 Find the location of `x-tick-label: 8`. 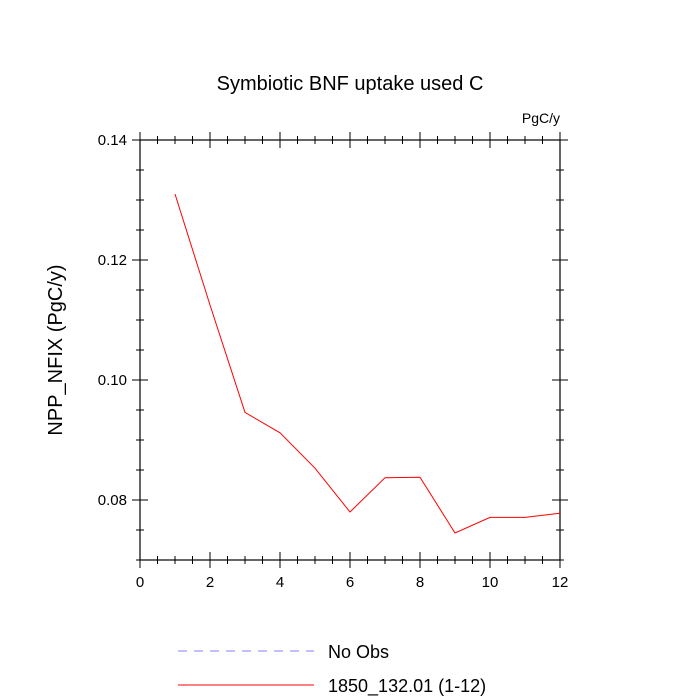

x-tick-label: 8 is located at coordinates (420, 582).